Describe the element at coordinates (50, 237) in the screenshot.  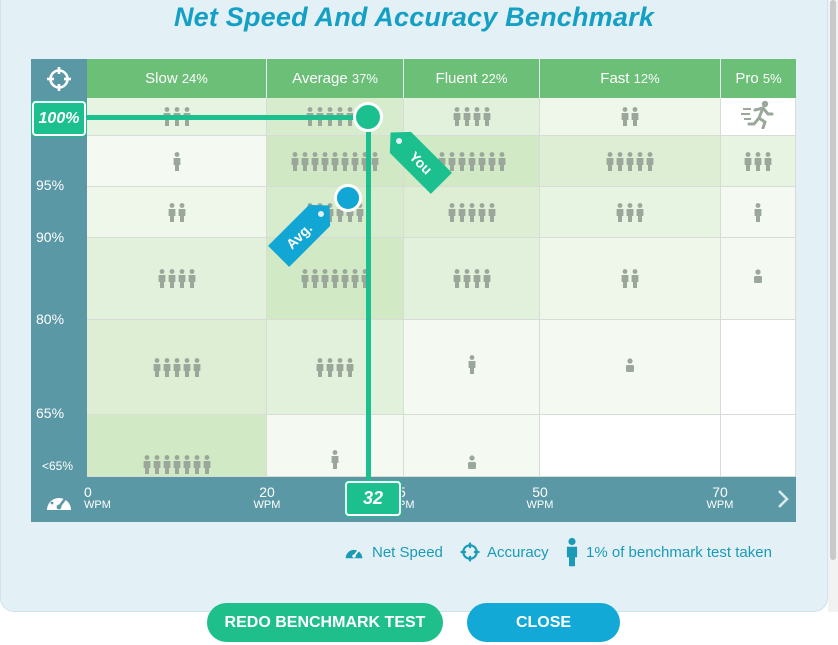
I see `y-tick-90: 90%` at that location.